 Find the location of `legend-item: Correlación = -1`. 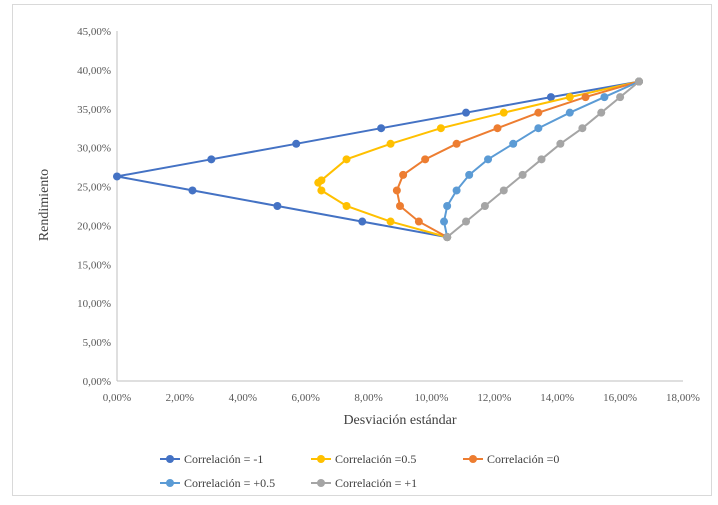

legend-item: Correlación = -1 is located at coordinates (211, 459).